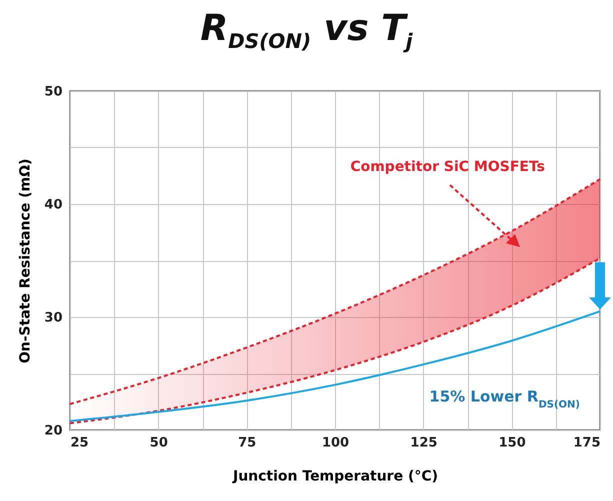 This screenshot has height=501, width=613. What do you see at coordinates (424, 443) in the screenshot?
I see `x-tick-label: 125` at bounding box center [424, 443].